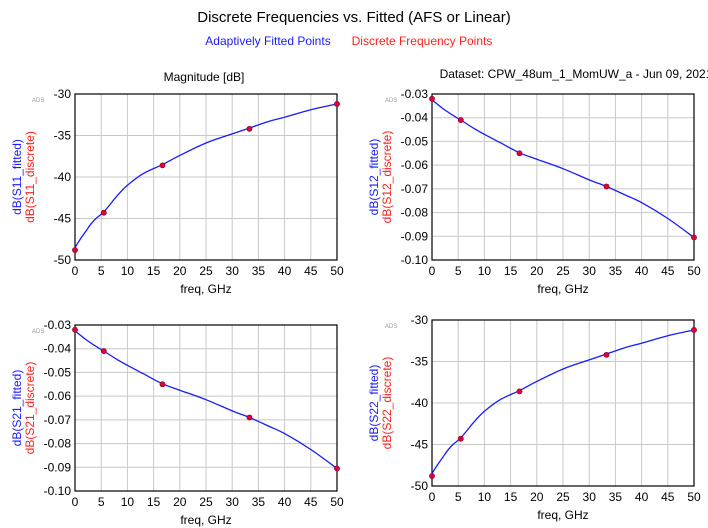 This screenshot has height=528, width=708. What do you see at coordinates (415, 236) in the screenshot?
I see `y-tick-label: -0.09` at bounding box center [415, 236].